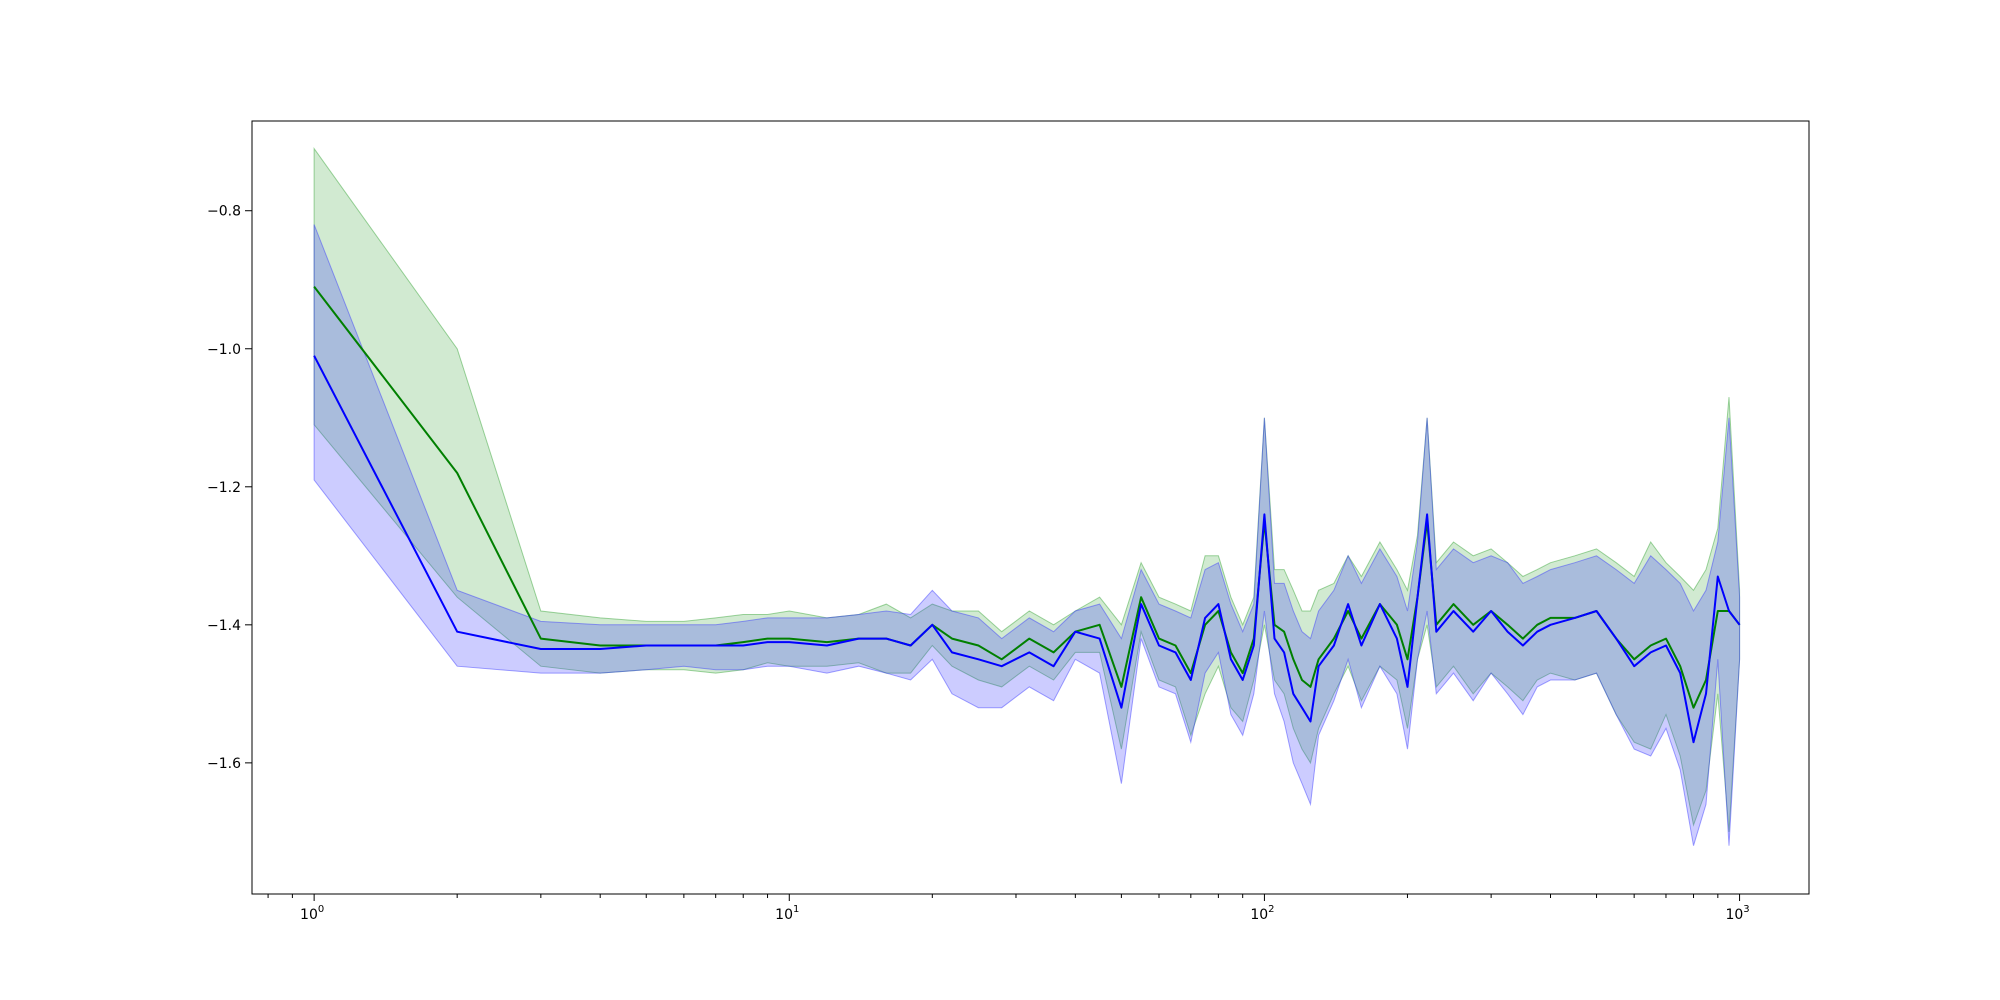  Describe the element at coordinates (321, 909) in the screenshot. I see `x-tick-exponent: 0` at that location.